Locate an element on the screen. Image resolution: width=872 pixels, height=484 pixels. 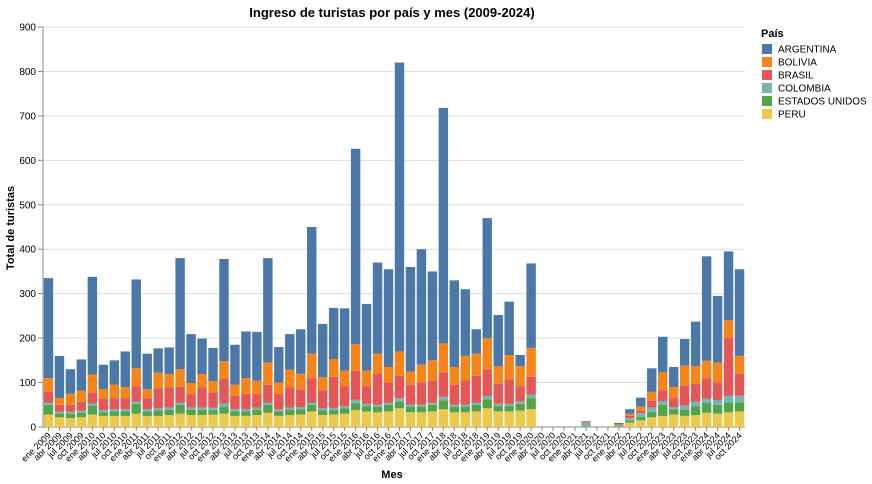
legend-label: ARGENTINA is located at coordinates (807, 50).